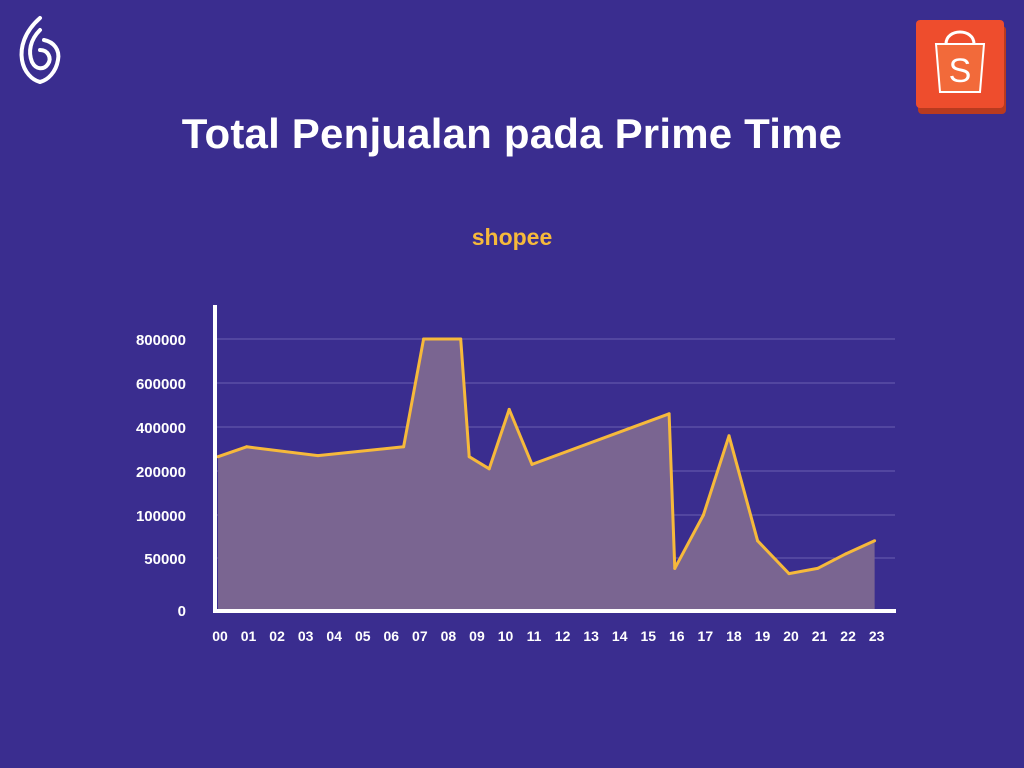 This screenshot has height=768, width=1024. I want to click on x-tick-label: 20, so click(791, 636).